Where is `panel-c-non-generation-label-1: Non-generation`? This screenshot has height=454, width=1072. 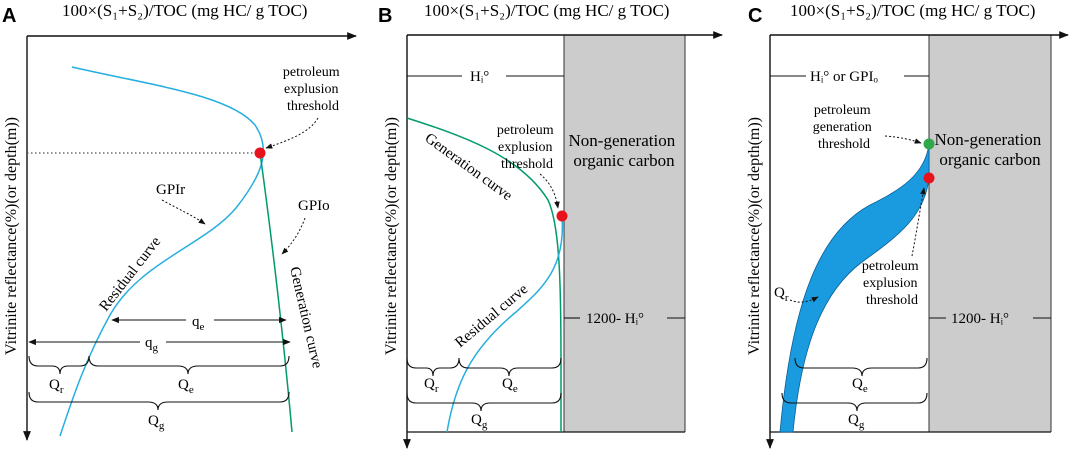
panel-c-non-generation-label-1: Non-generation is located at coordinates (988, 139).